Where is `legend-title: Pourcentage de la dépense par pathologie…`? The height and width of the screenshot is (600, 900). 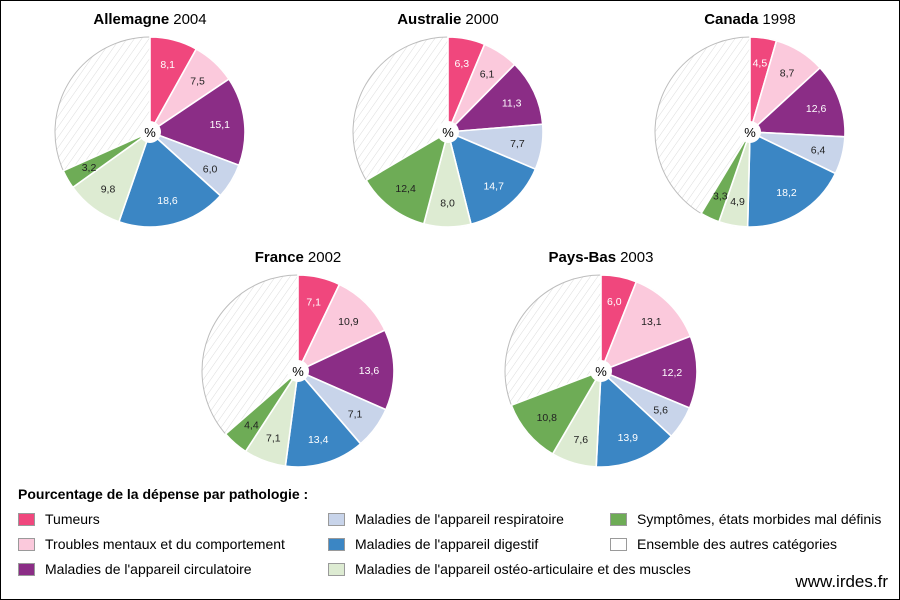 legend-title: Pourcentage de la dépense par pathologie… is located at coordinates (163, 494).